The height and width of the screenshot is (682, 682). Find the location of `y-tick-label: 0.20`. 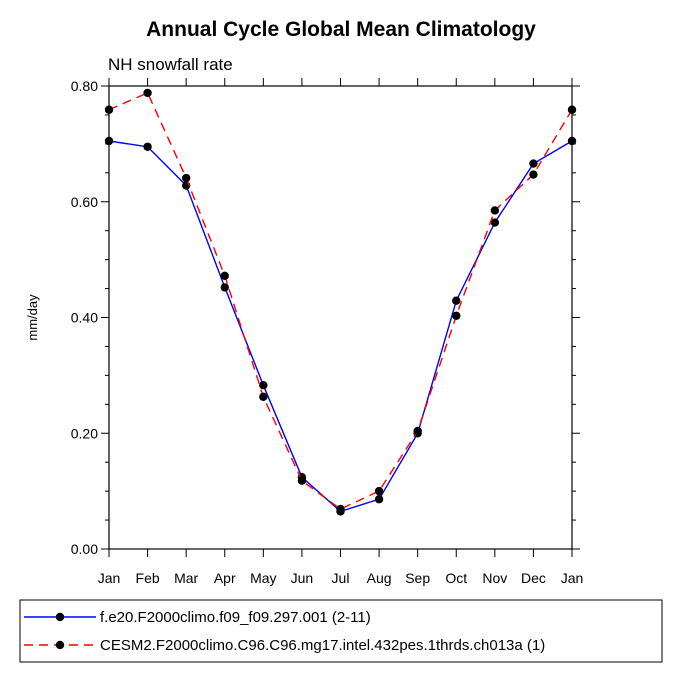

y-tick-label: 0.20 is located at coordinates (84, 433).